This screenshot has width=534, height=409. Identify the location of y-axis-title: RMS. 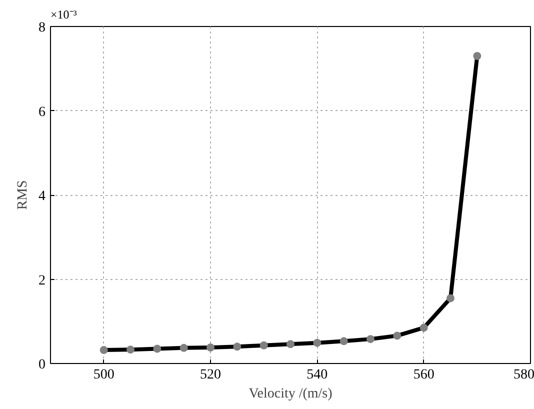
(23, 195).